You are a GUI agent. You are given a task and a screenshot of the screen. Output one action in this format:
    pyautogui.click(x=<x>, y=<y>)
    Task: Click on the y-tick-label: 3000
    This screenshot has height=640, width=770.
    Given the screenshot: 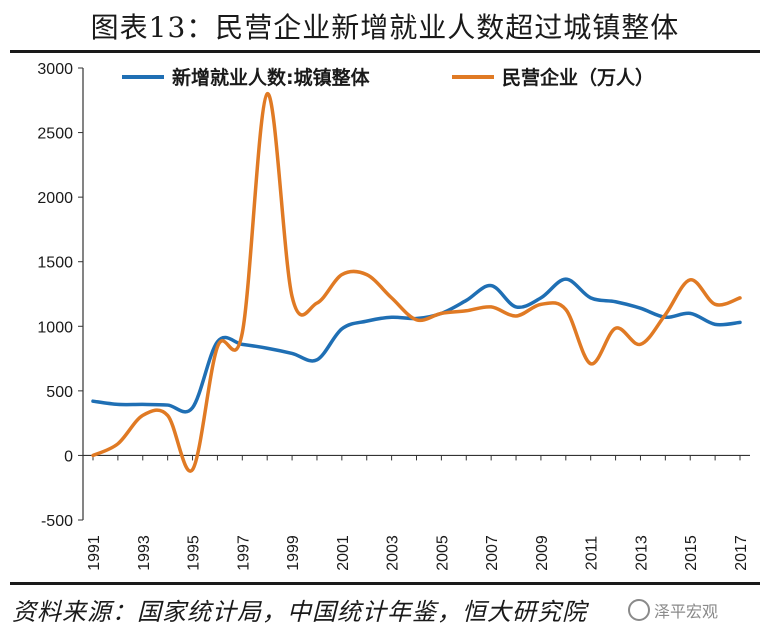 What is the action you would take?
    pyautogui.click(x=55, y=69)
    